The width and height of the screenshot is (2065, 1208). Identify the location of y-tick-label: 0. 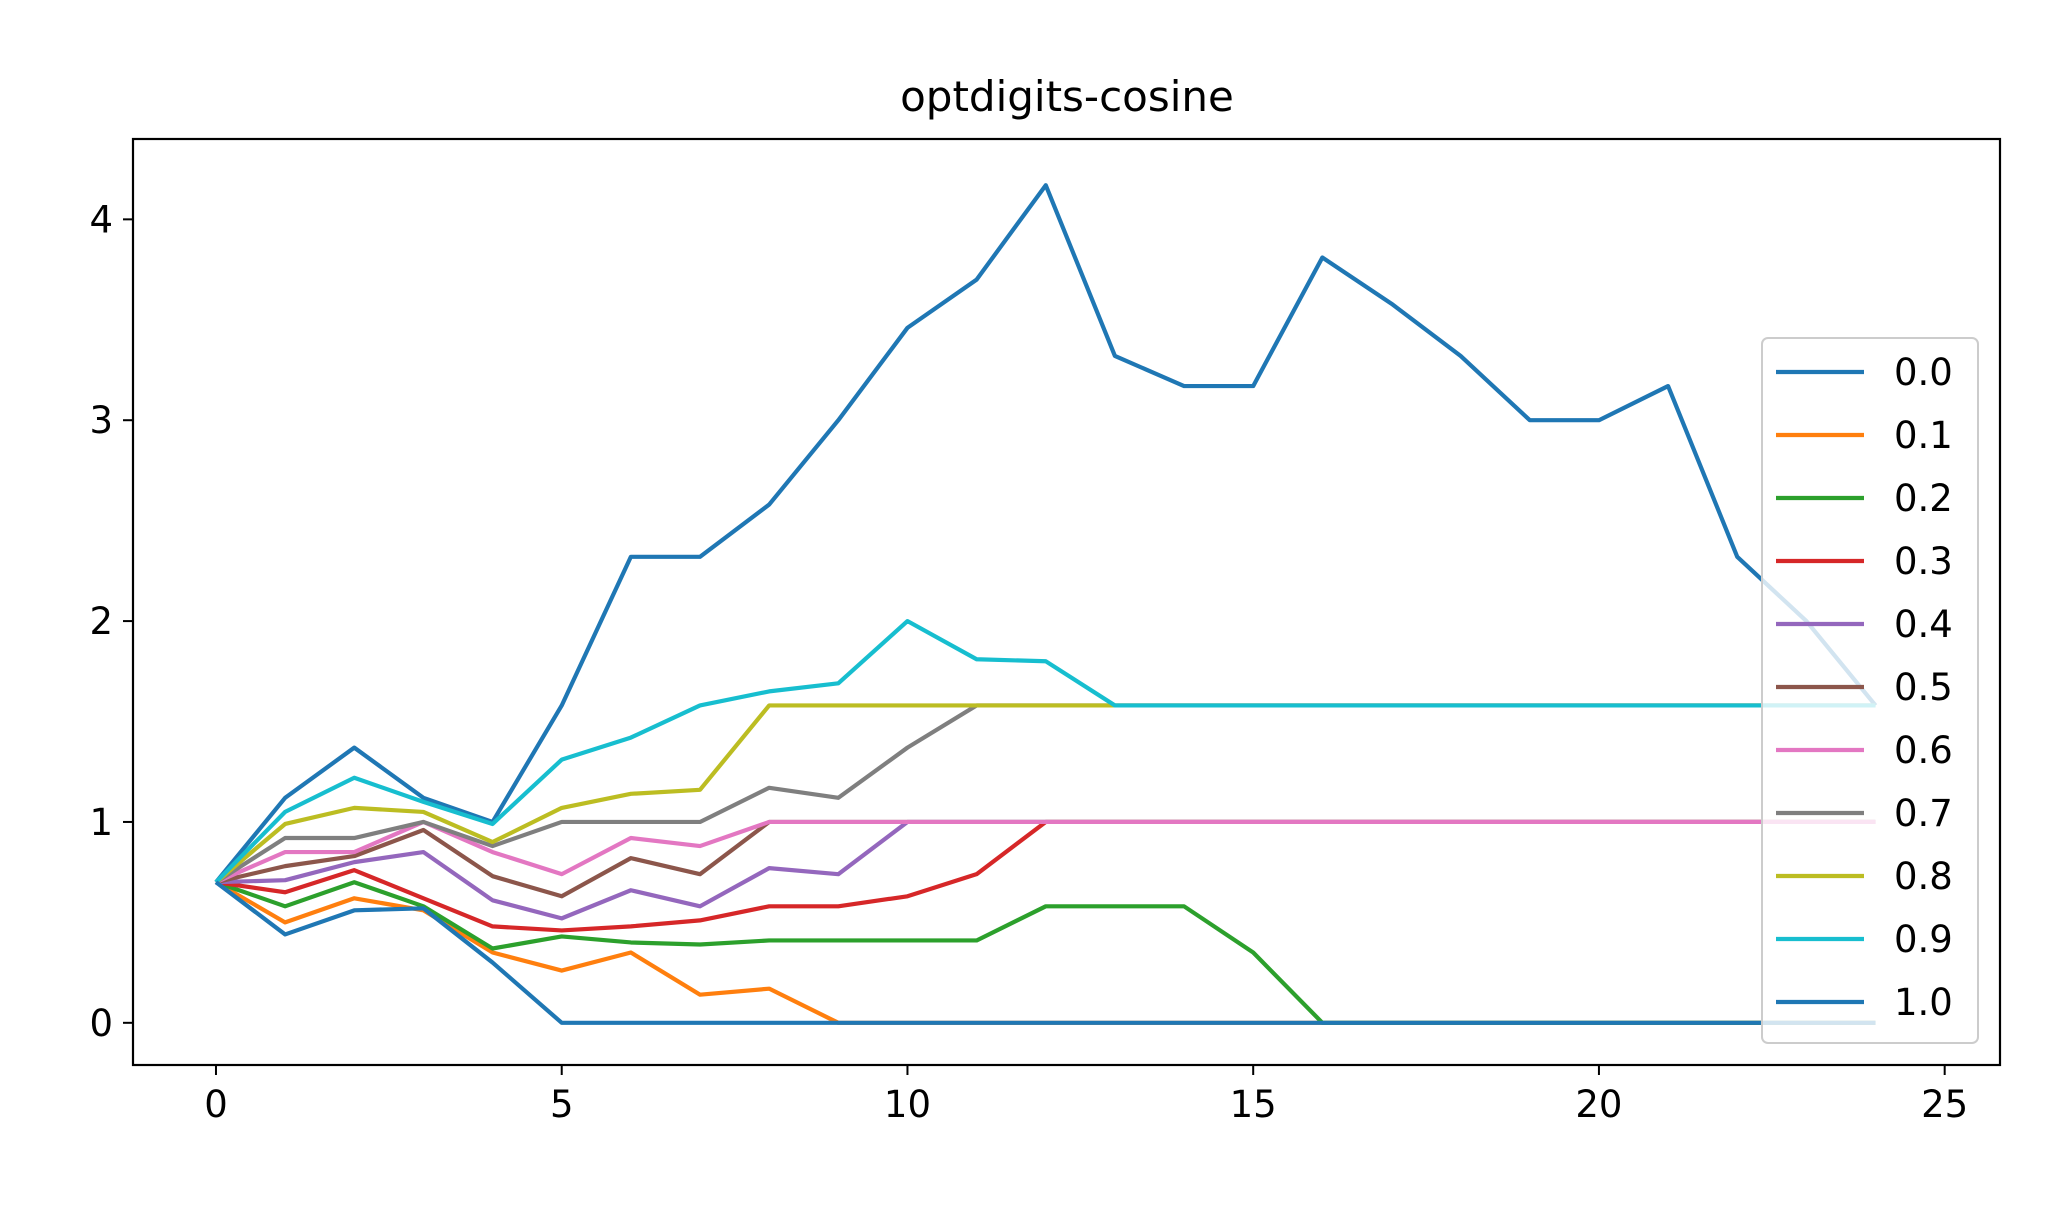
(101, 1023).